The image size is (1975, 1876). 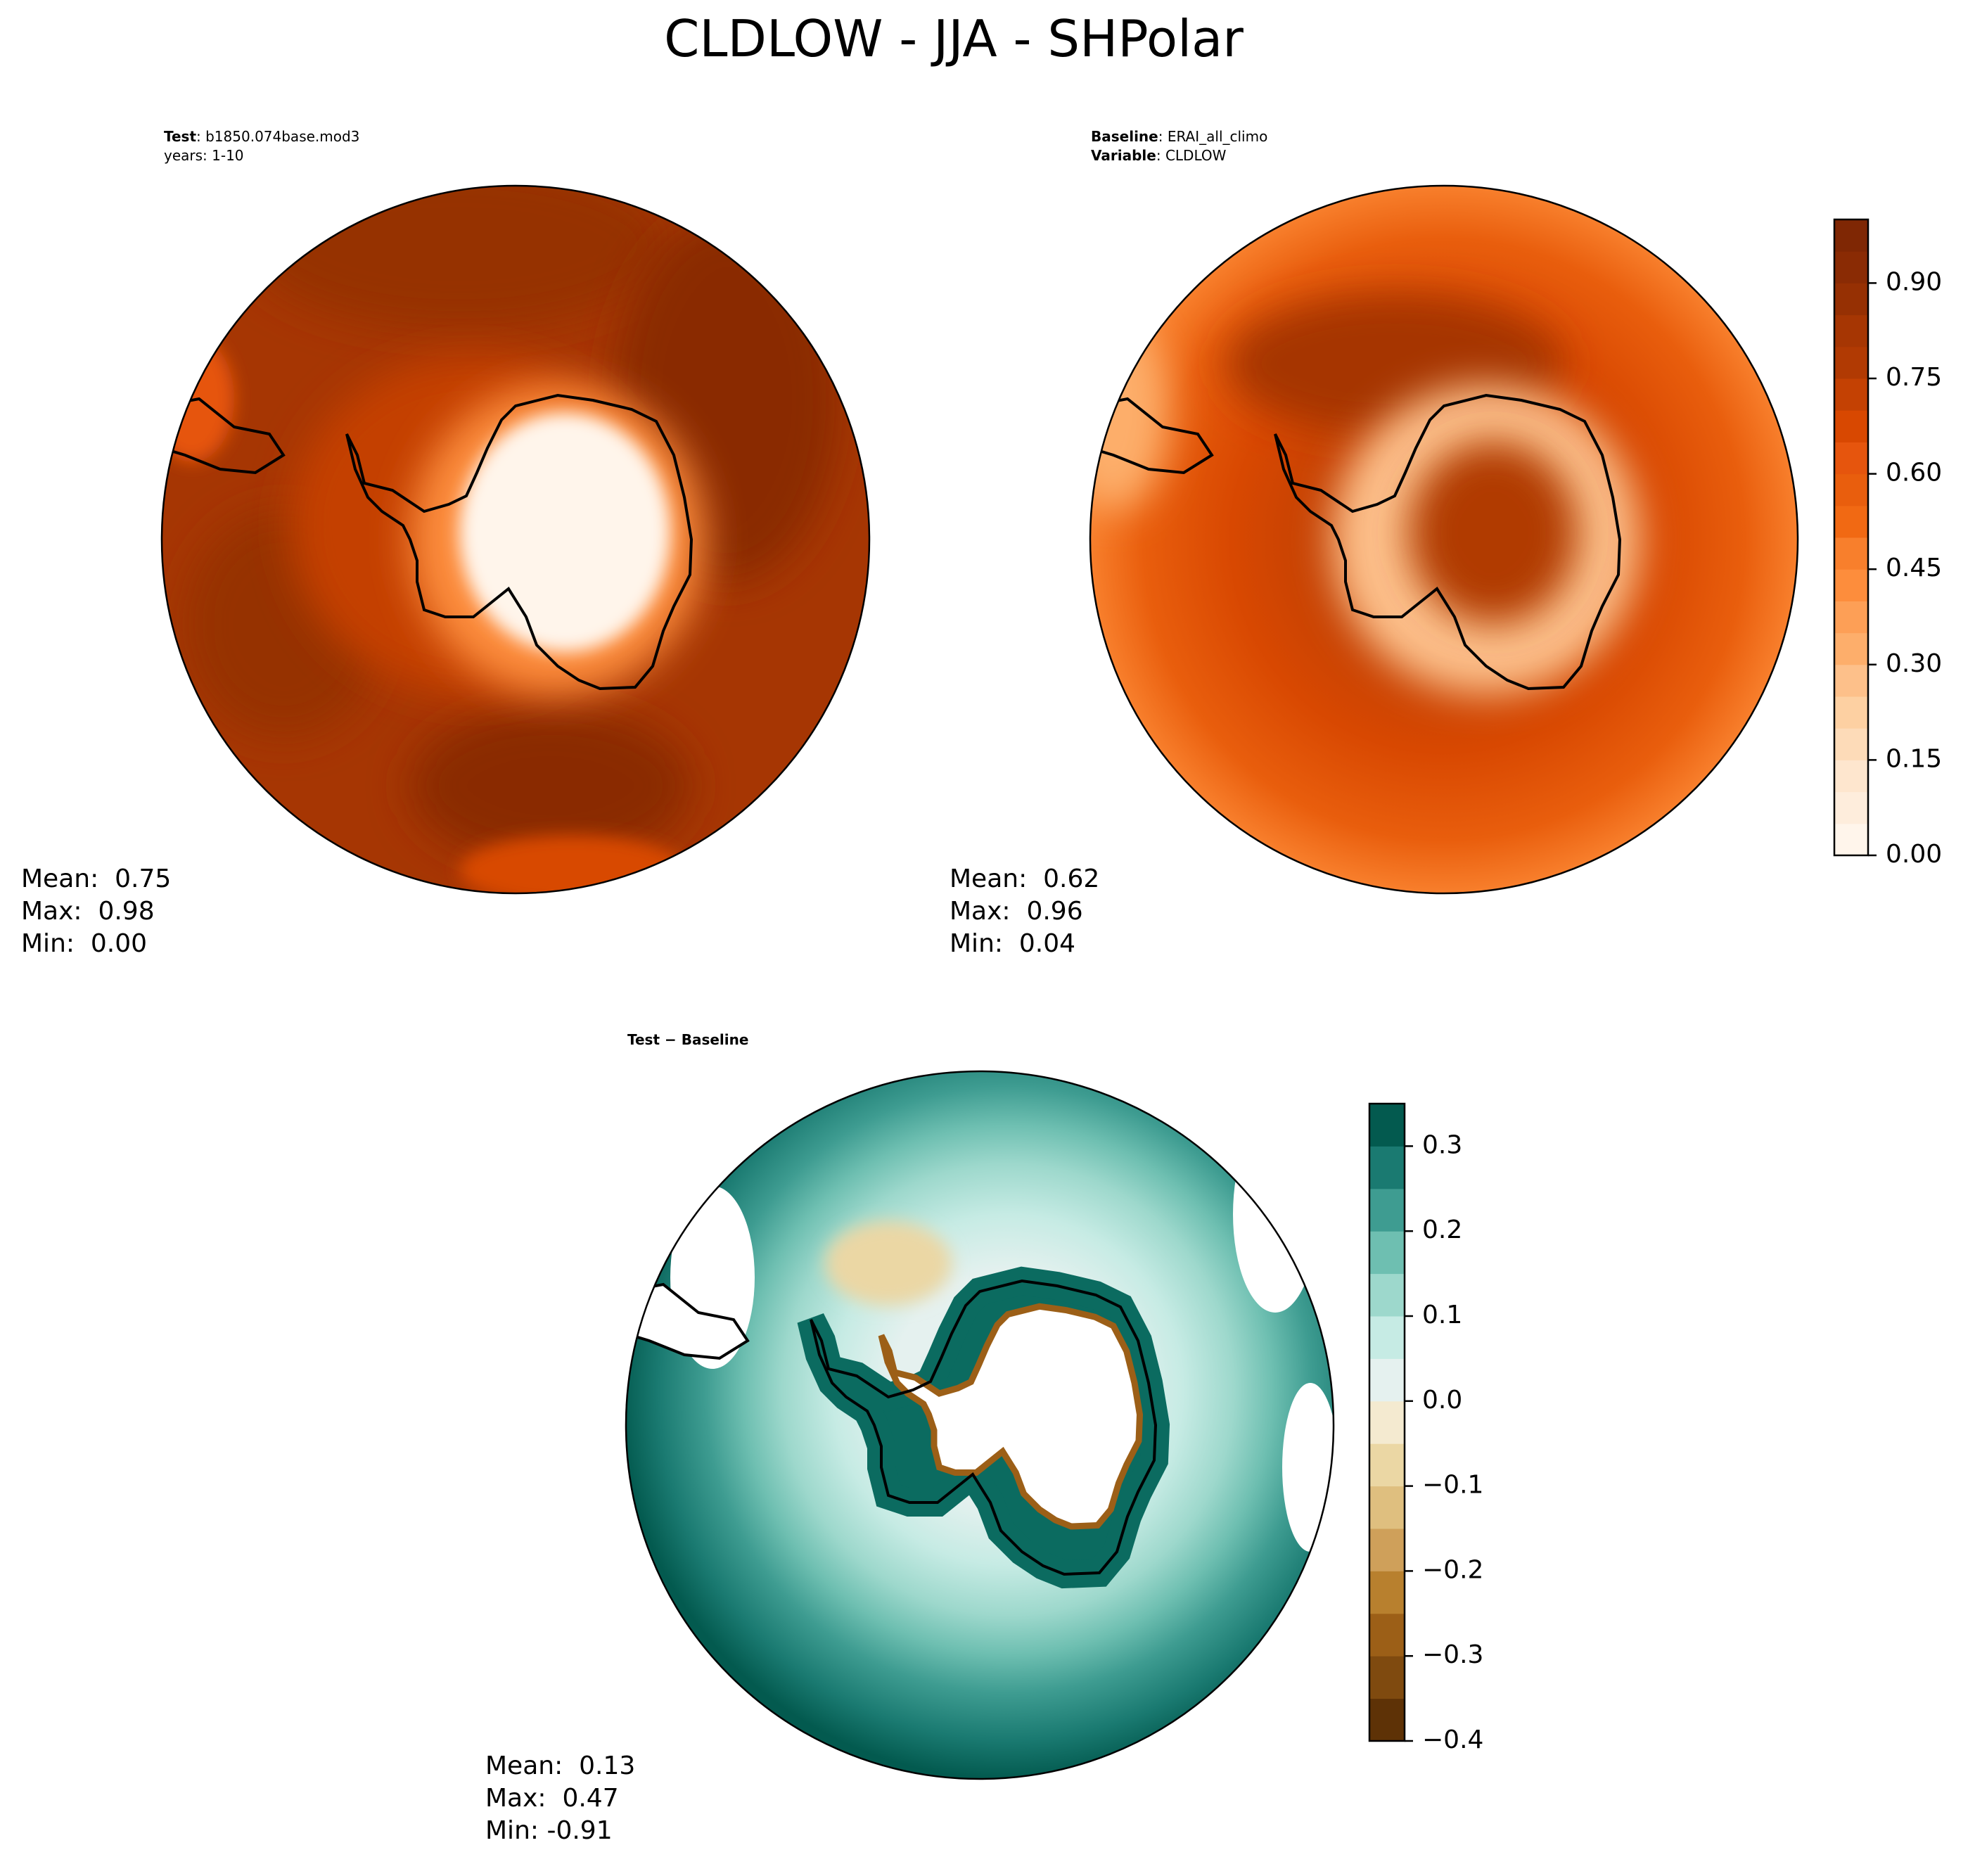 I want to click on stat-line: Max: 0.96, so click(x=1016, y=912).